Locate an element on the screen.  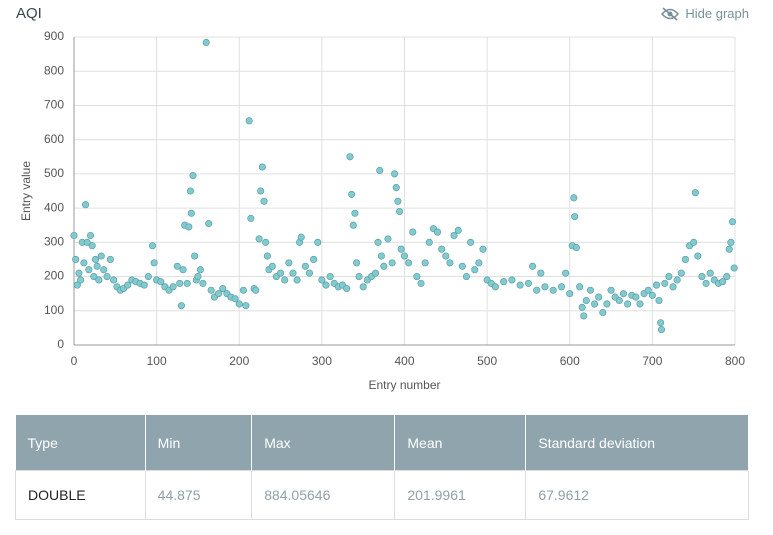
hide-graph-button: Hide graph is located at coordinates (705, 13).